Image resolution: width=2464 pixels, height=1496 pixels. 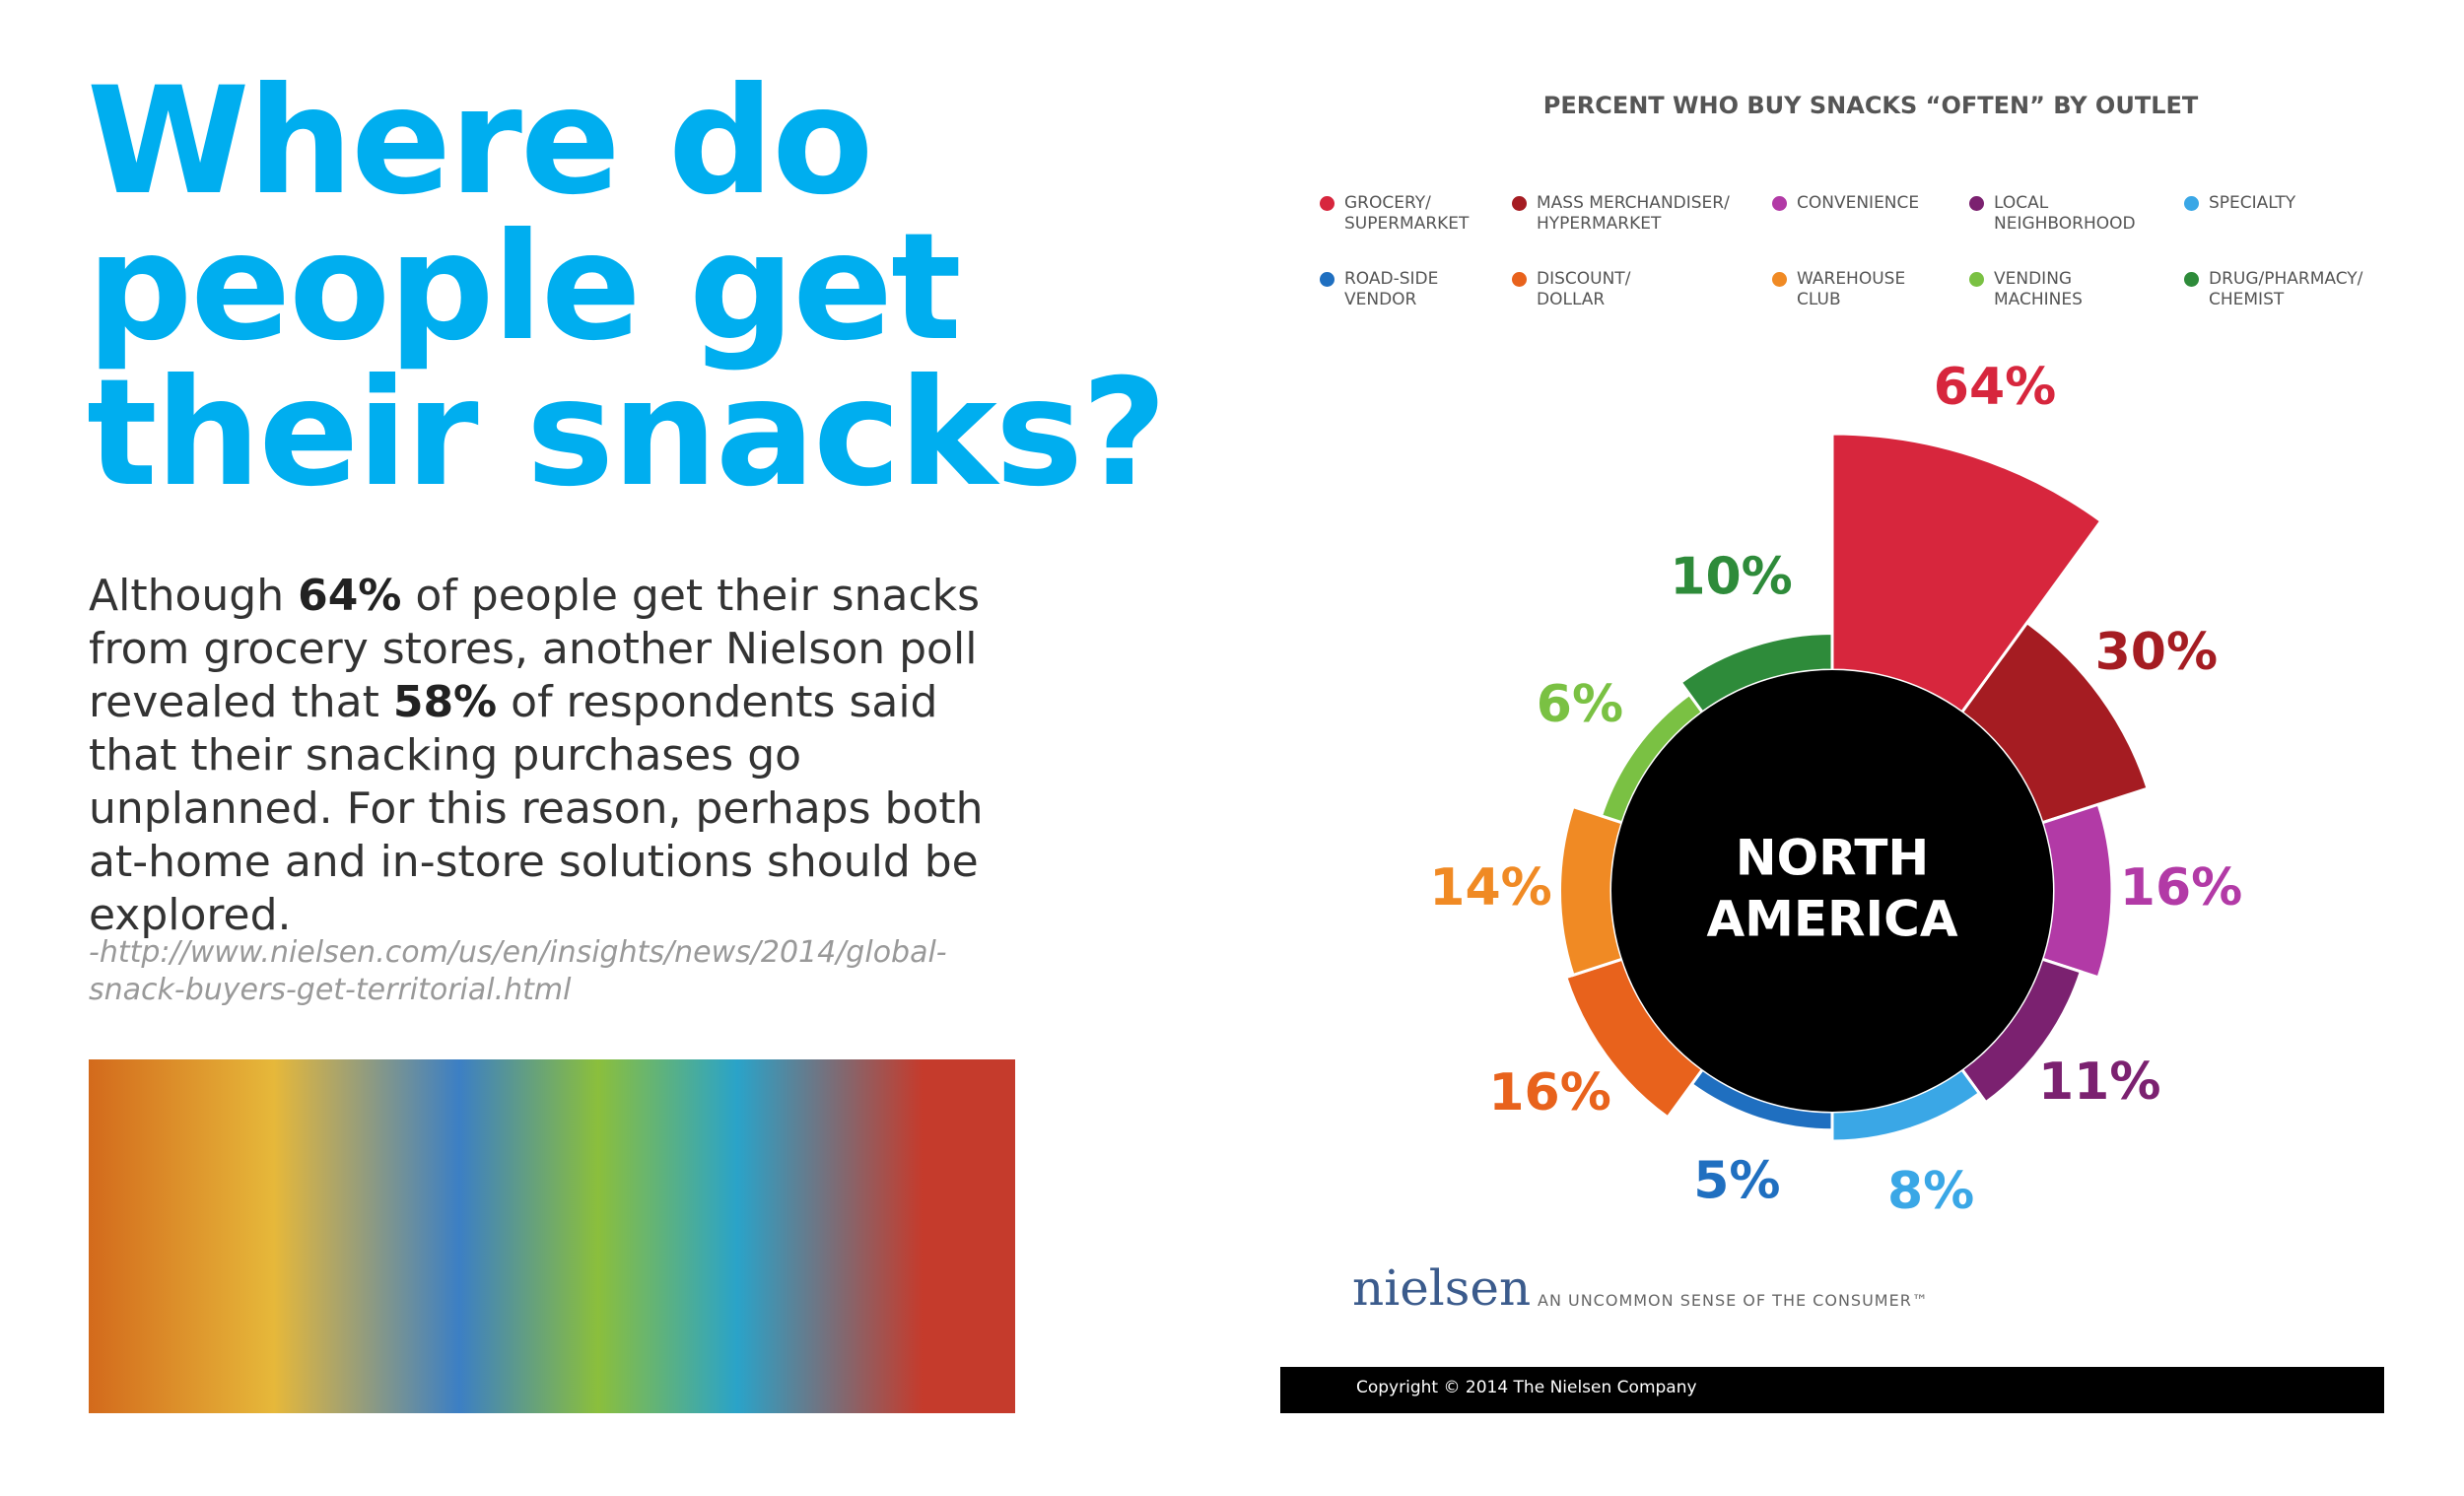 I want to click on value-label: 14%, so click(x=1490, y=888).